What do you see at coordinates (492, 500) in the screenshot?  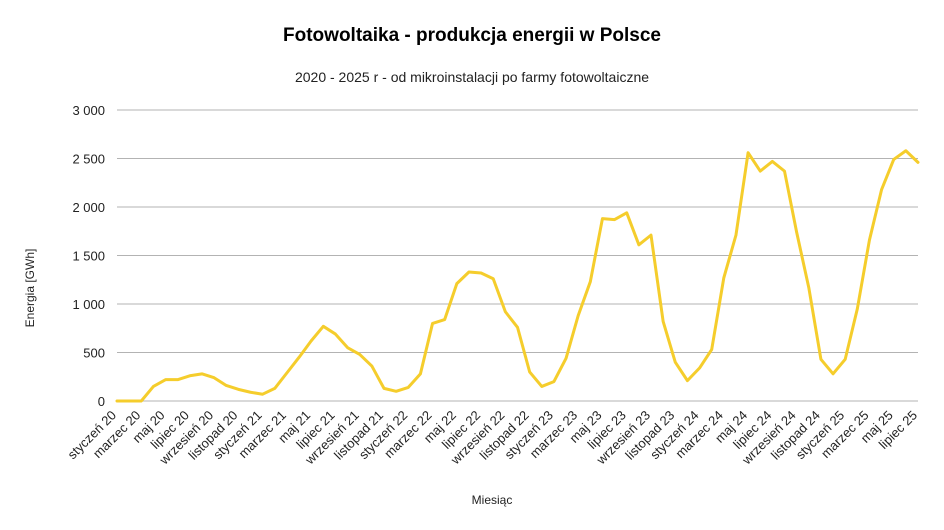 I see `x-axis-label: Miesiąc` at bounding box center [492, 500].